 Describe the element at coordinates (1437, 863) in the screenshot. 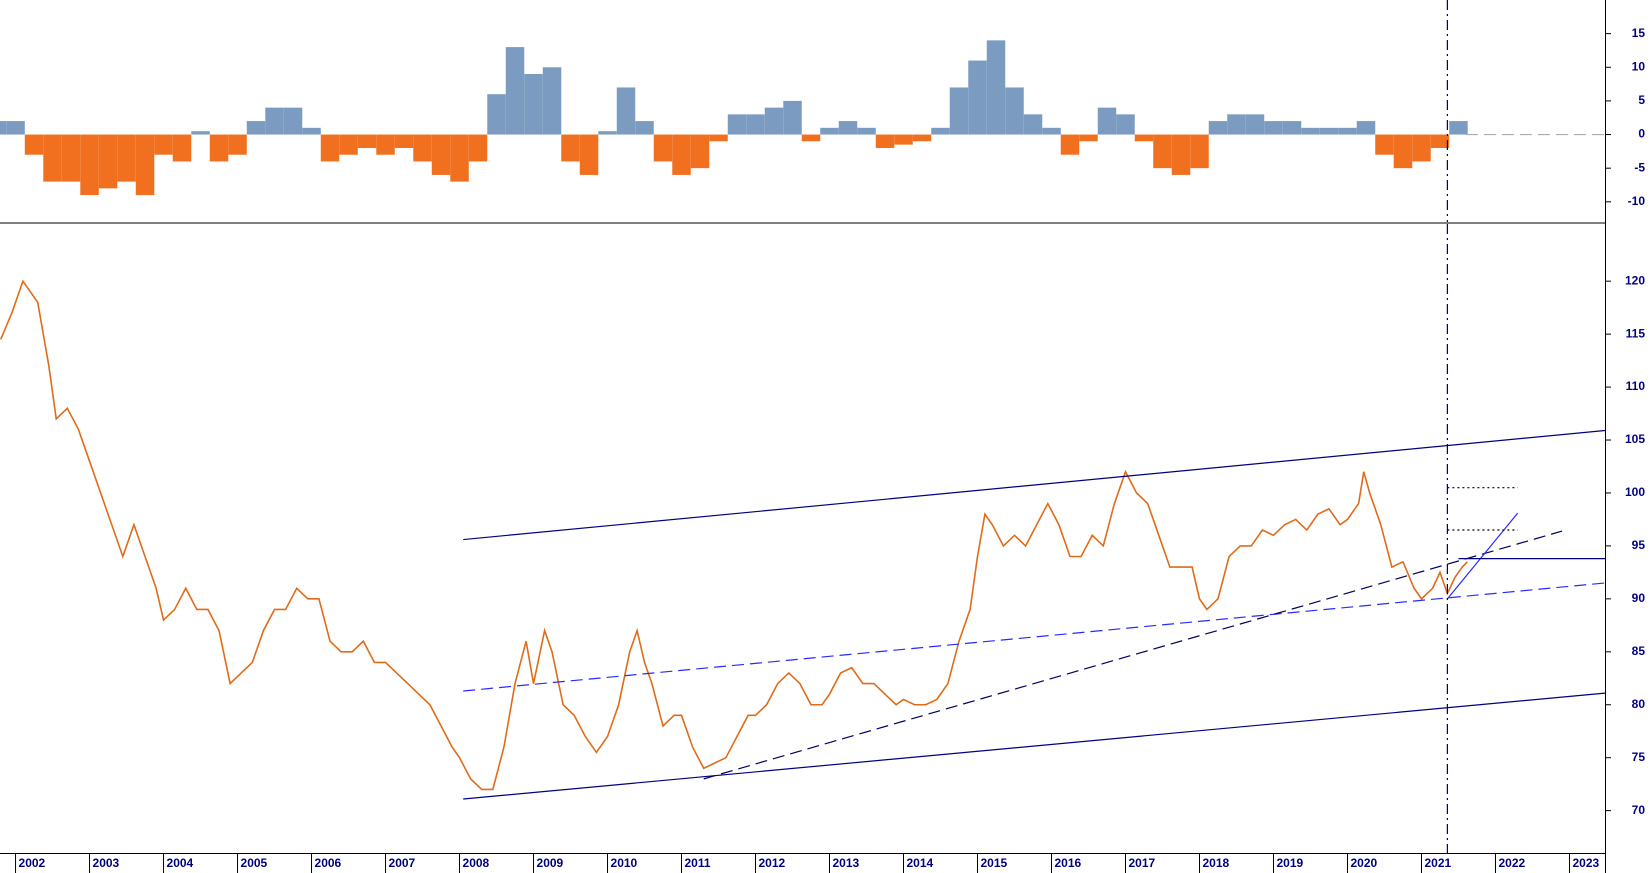

I see `x-tick-label: 2021` at that location.